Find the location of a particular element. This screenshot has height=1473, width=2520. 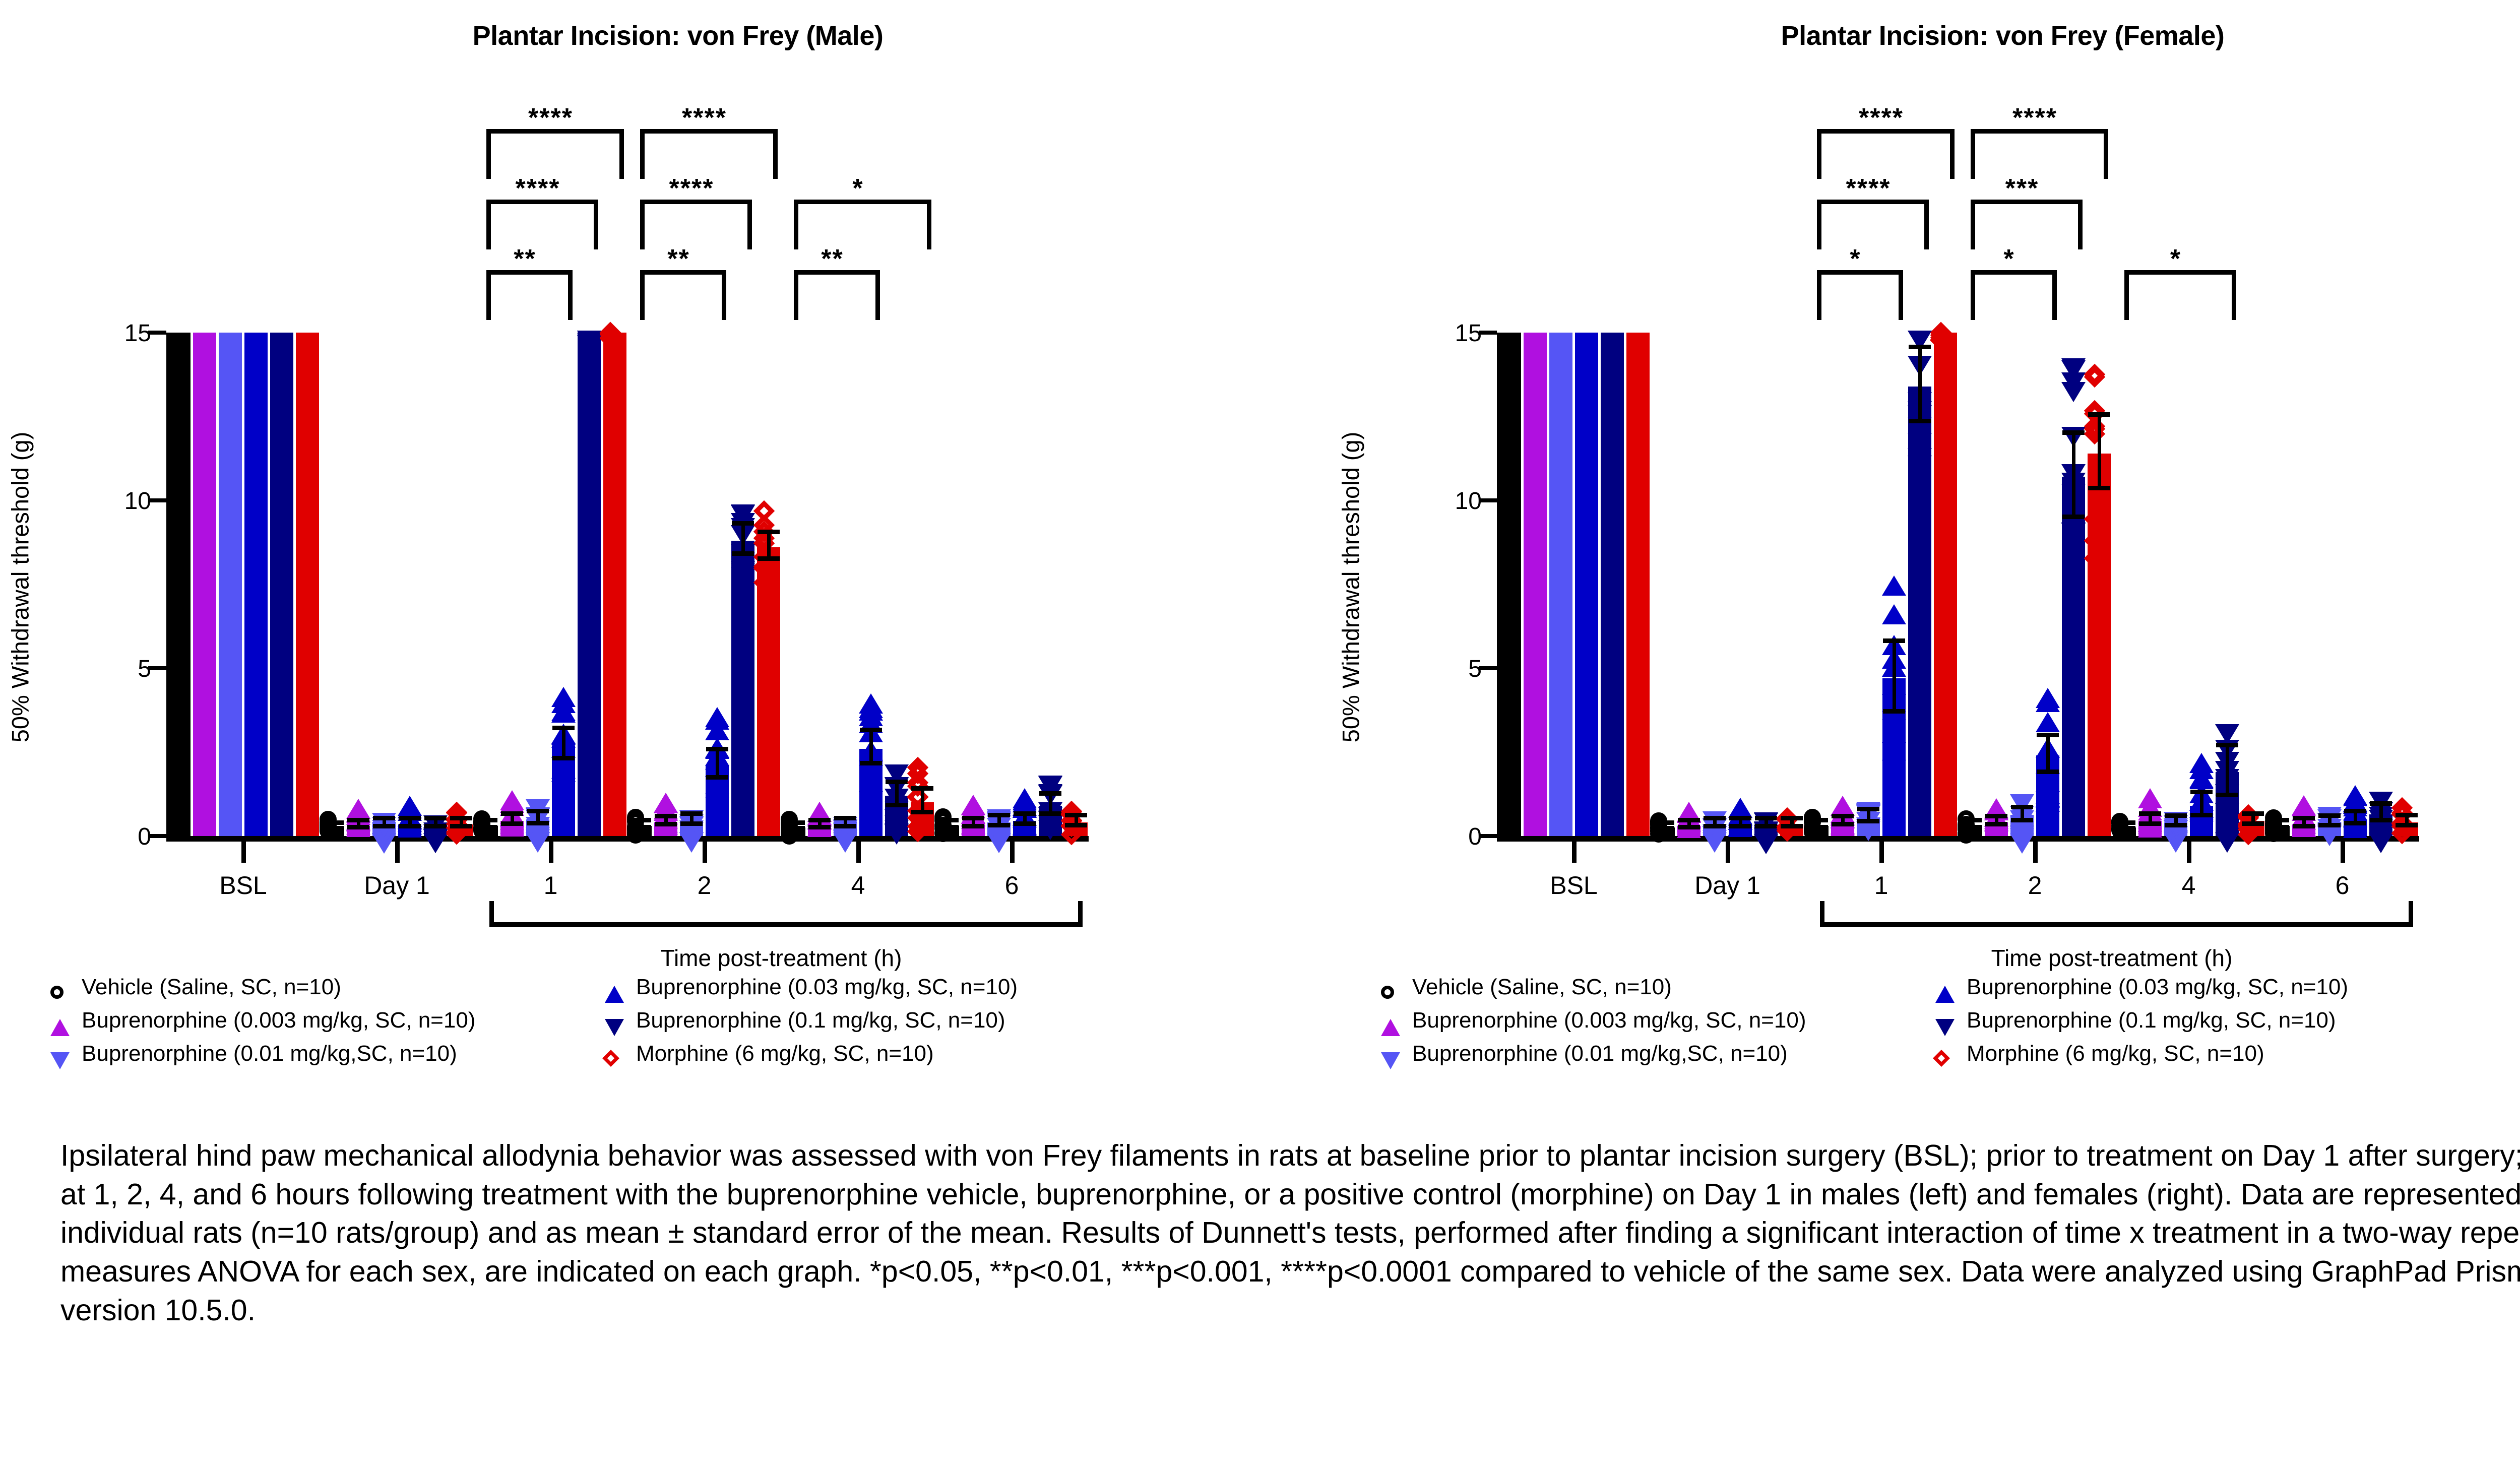

y-axis-tick is located at coordinates (1488, 668).